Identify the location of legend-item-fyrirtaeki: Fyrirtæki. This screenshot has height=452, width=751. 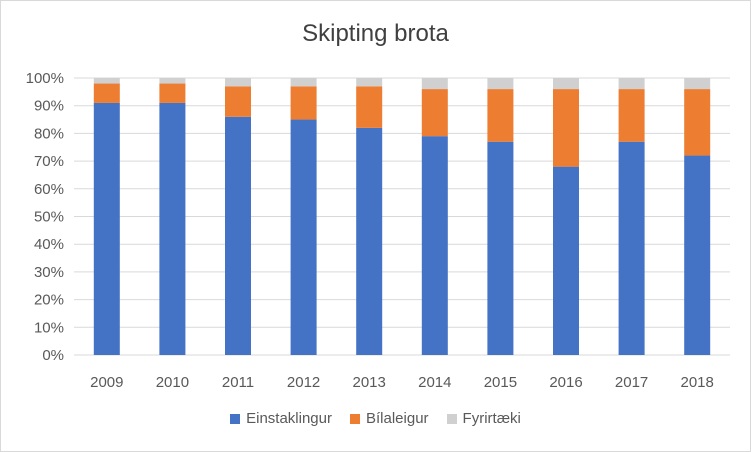
(483, 418).